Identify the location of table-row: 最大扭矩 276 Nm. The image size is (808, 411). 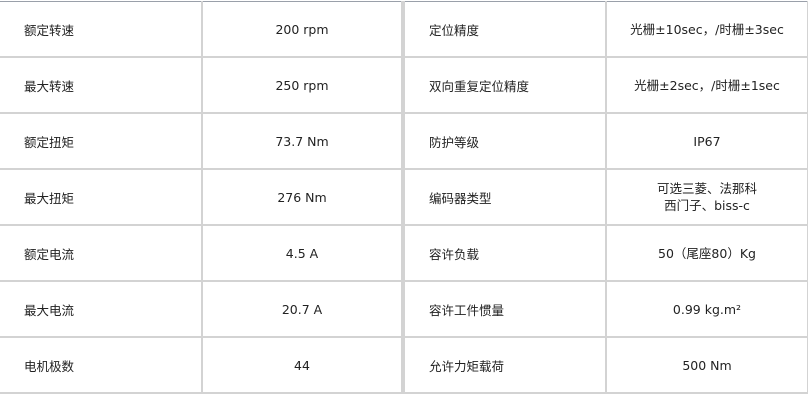
(201, 197).